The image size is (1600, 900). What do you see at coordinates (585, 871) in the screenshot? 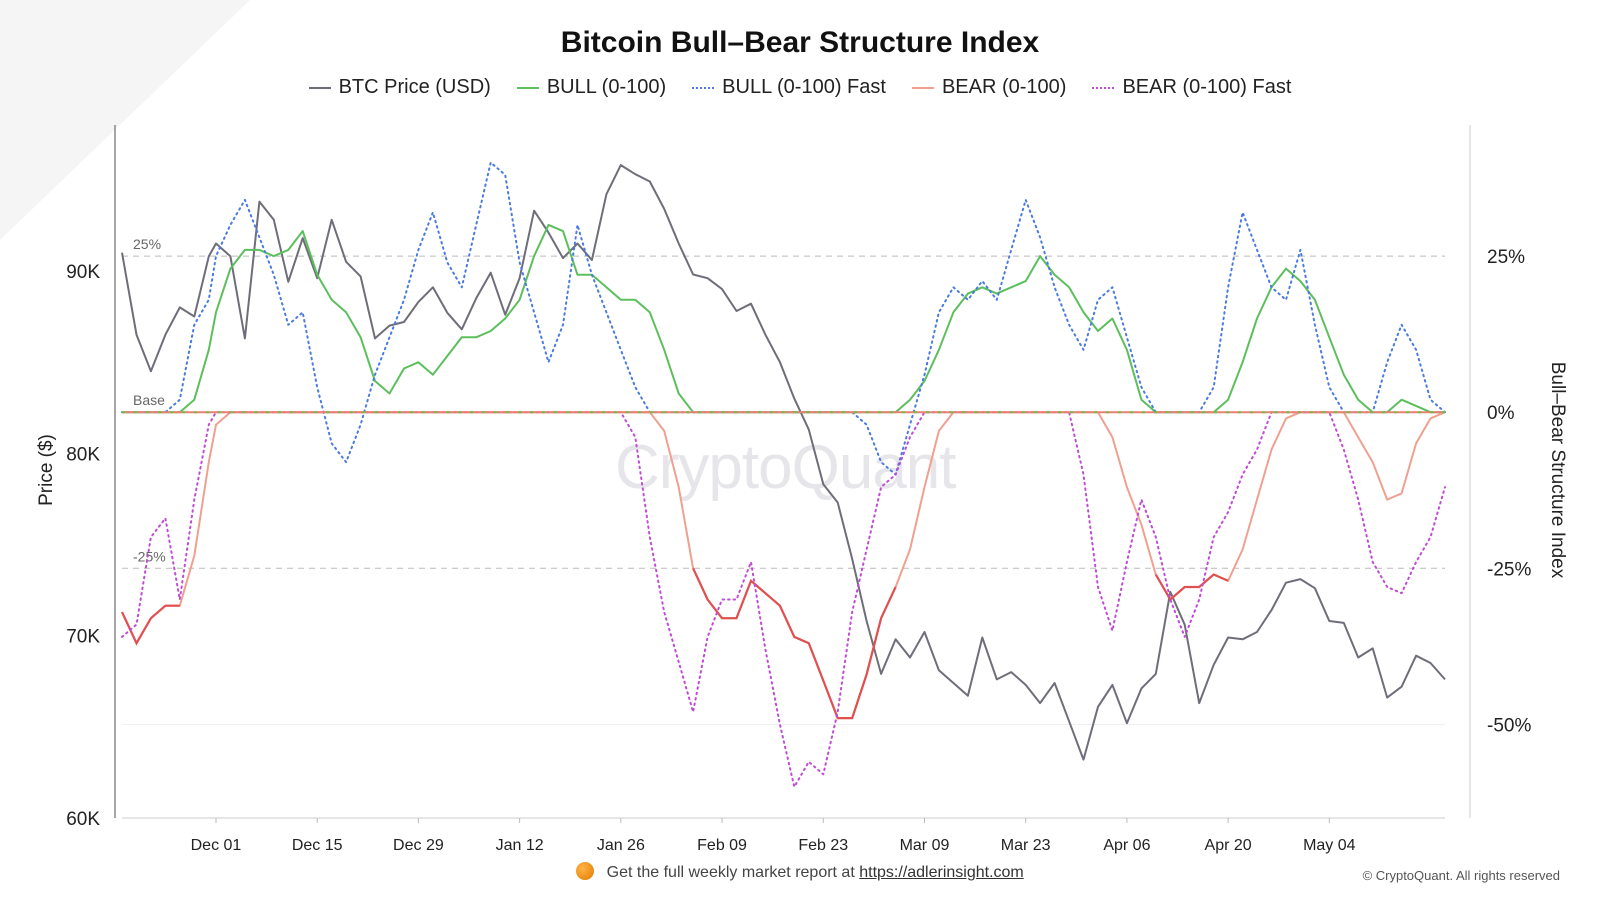
I see `coin-icon` at bounding box center [585, 871].